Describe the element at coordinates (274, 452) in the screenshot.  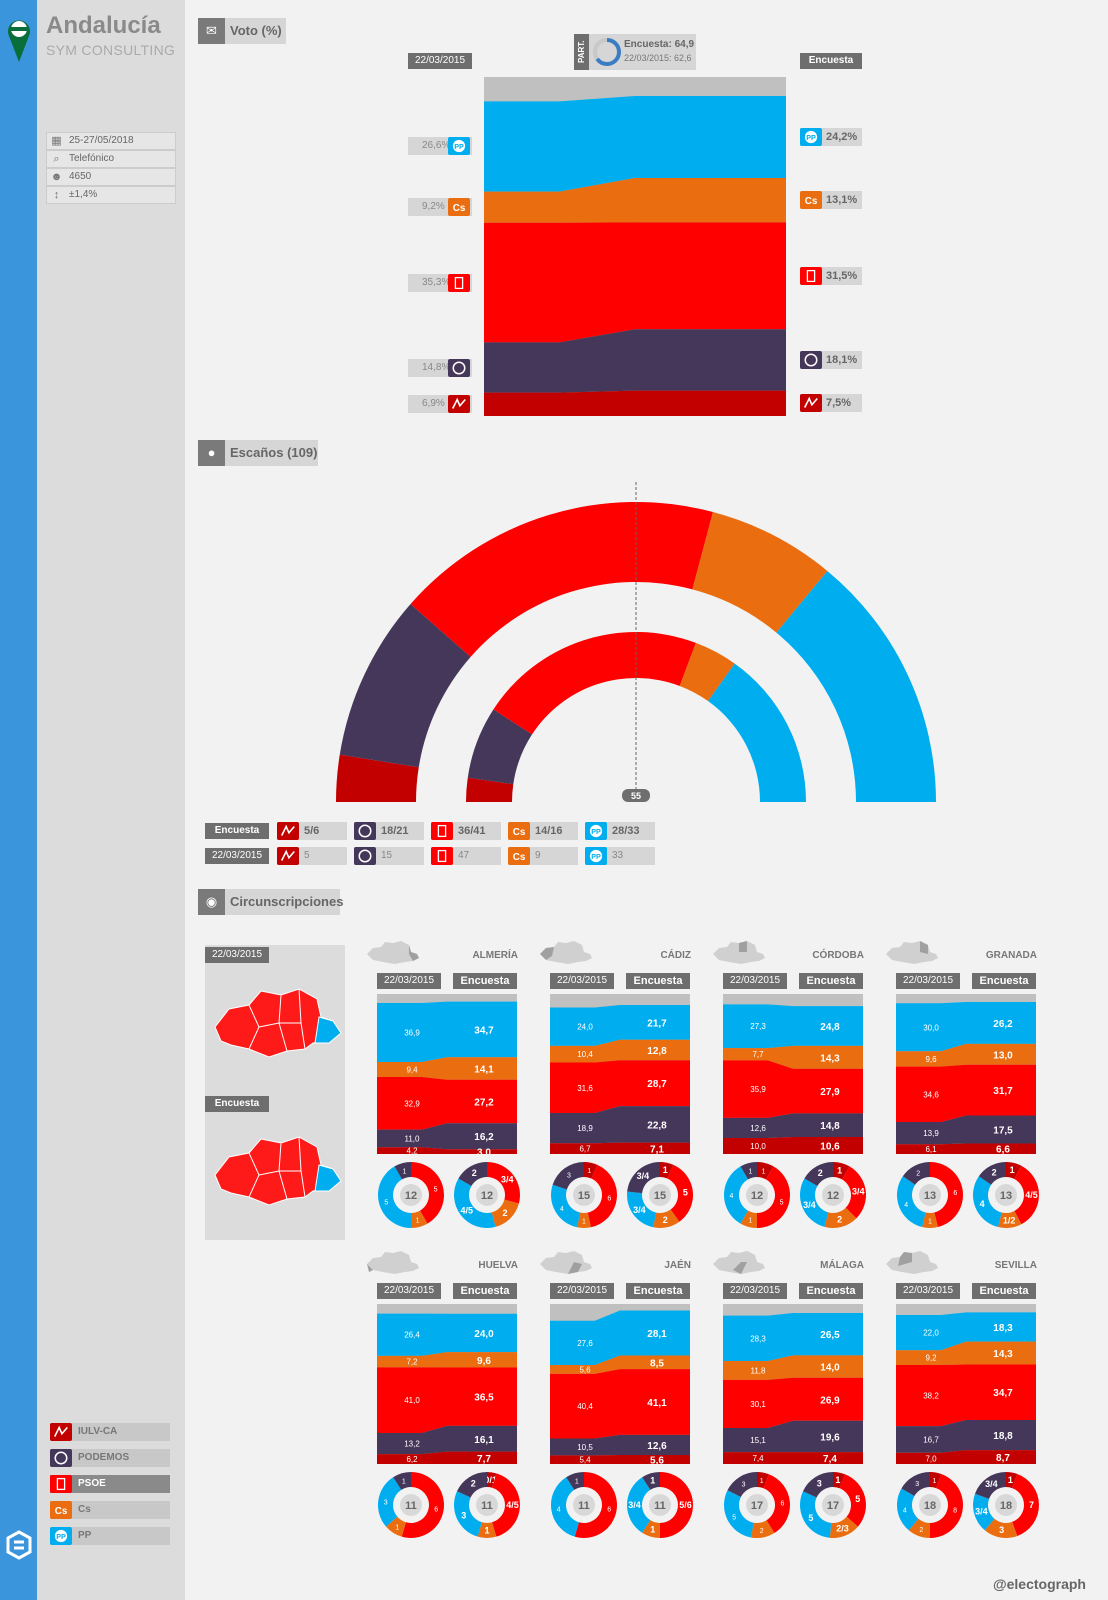
I see `section-seats-title: Escaños (109)` at that location.